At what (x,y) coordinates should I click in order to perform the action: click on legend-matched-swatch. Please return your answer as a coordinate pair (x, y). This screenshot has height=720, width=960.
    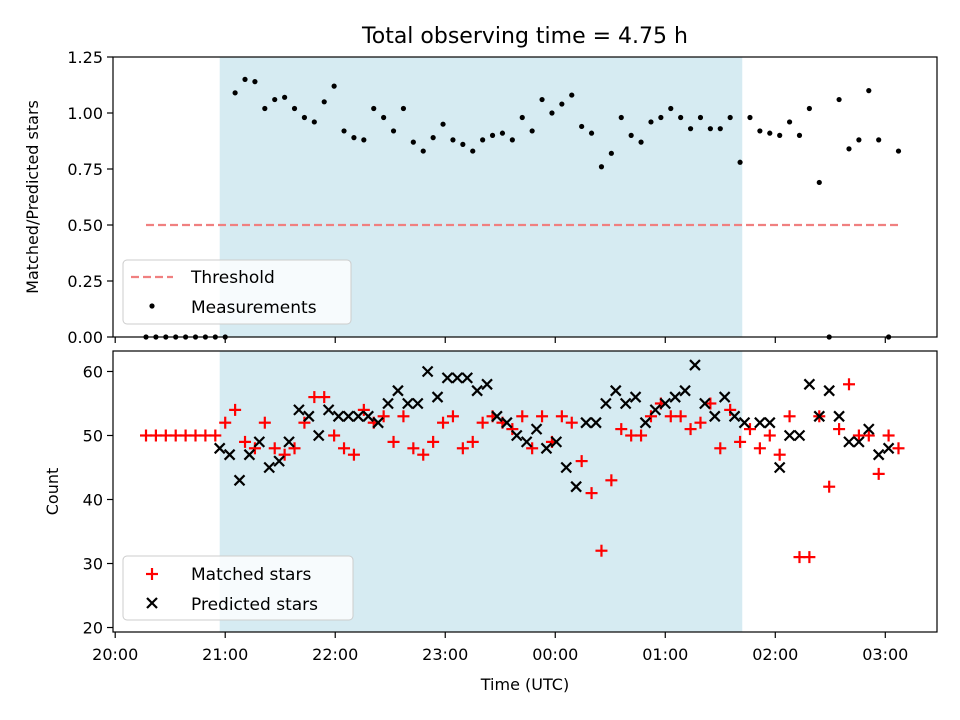
    Looking at the image, I should click on (152, 574).